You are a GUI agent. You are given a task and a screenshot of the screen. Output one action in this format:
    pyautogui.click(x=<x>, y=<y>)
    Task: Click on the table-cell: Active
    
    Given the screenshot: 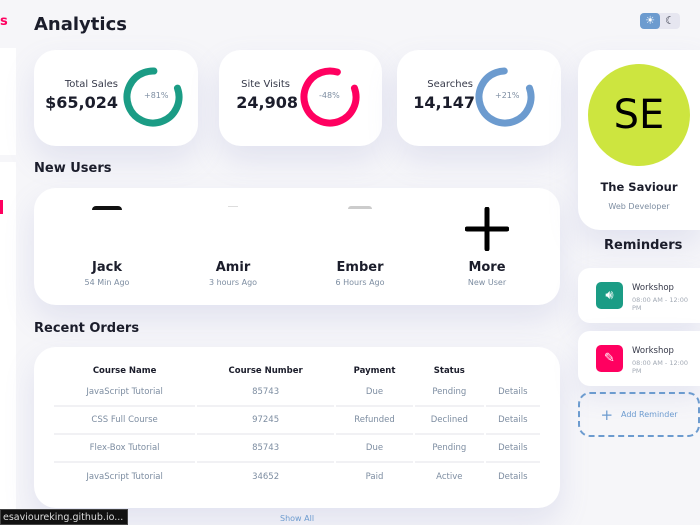 What is the action you would take?
    pyautogui.click(x=449, y=477)
    